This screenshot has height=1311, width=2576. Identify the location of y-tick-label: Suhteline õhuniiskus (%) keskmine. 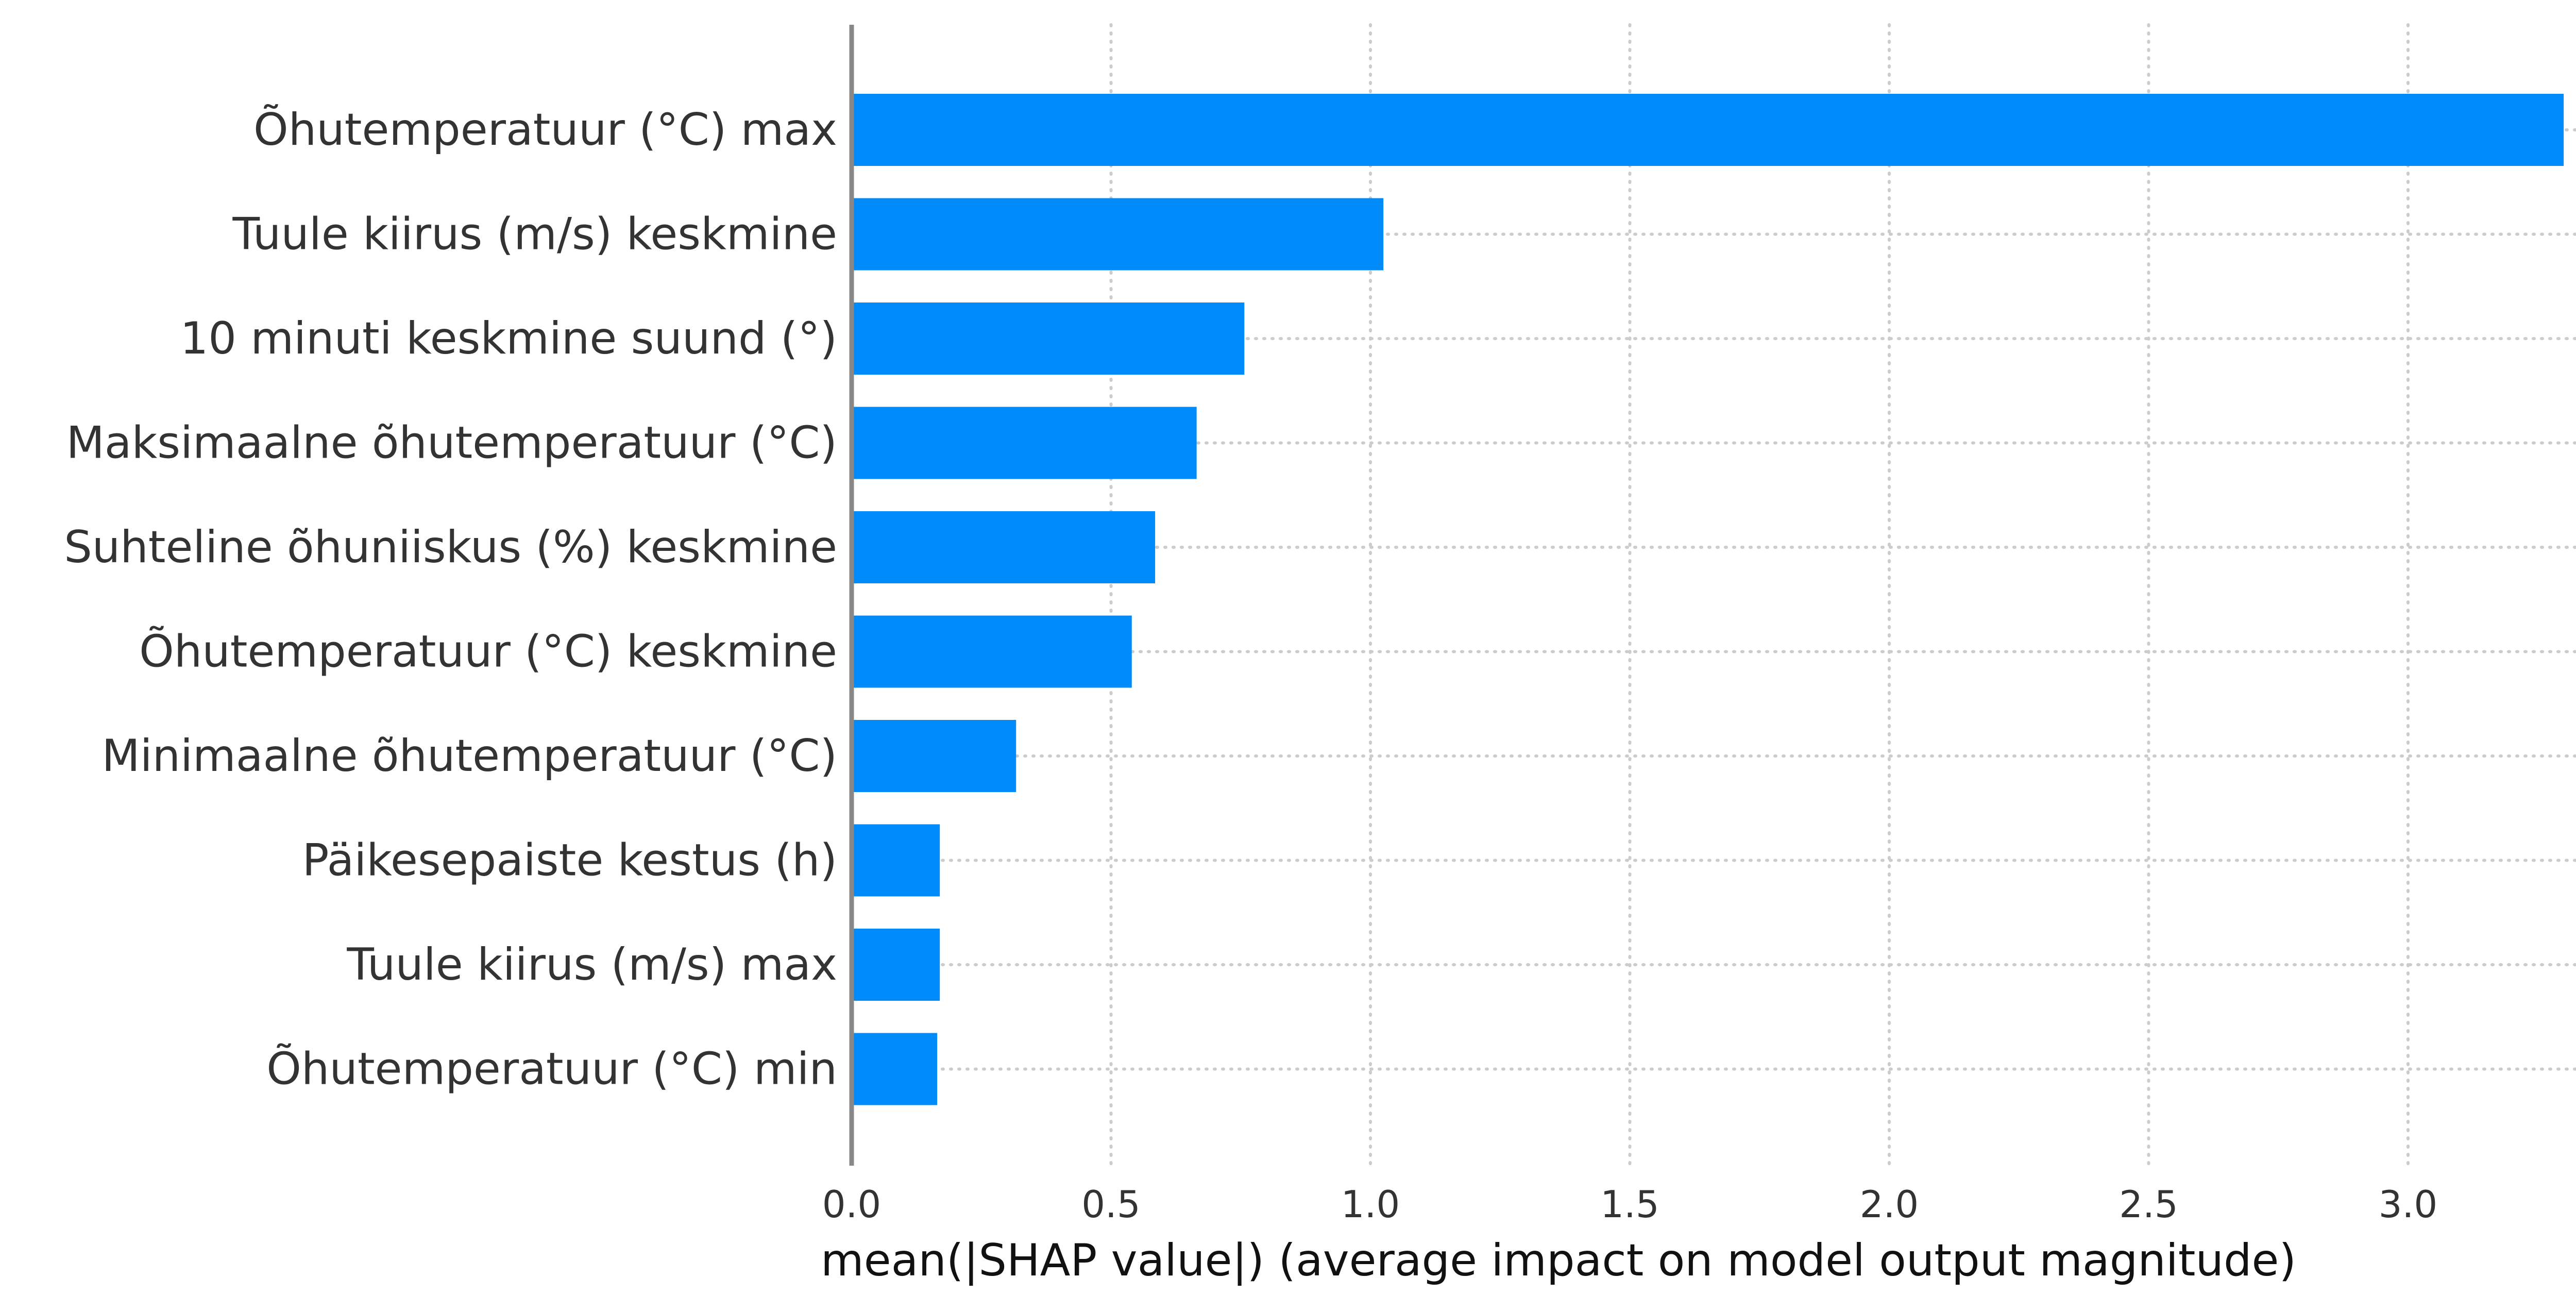
(450, 547).